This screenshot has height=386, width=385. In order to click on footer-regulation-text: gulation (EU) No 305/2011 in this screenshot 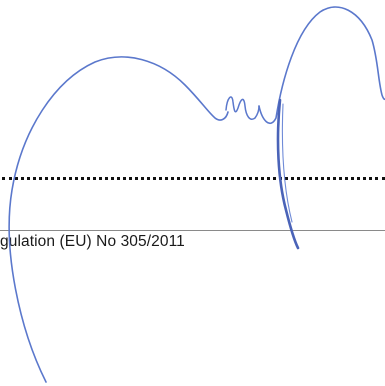, I will do `click(92, 241)`.